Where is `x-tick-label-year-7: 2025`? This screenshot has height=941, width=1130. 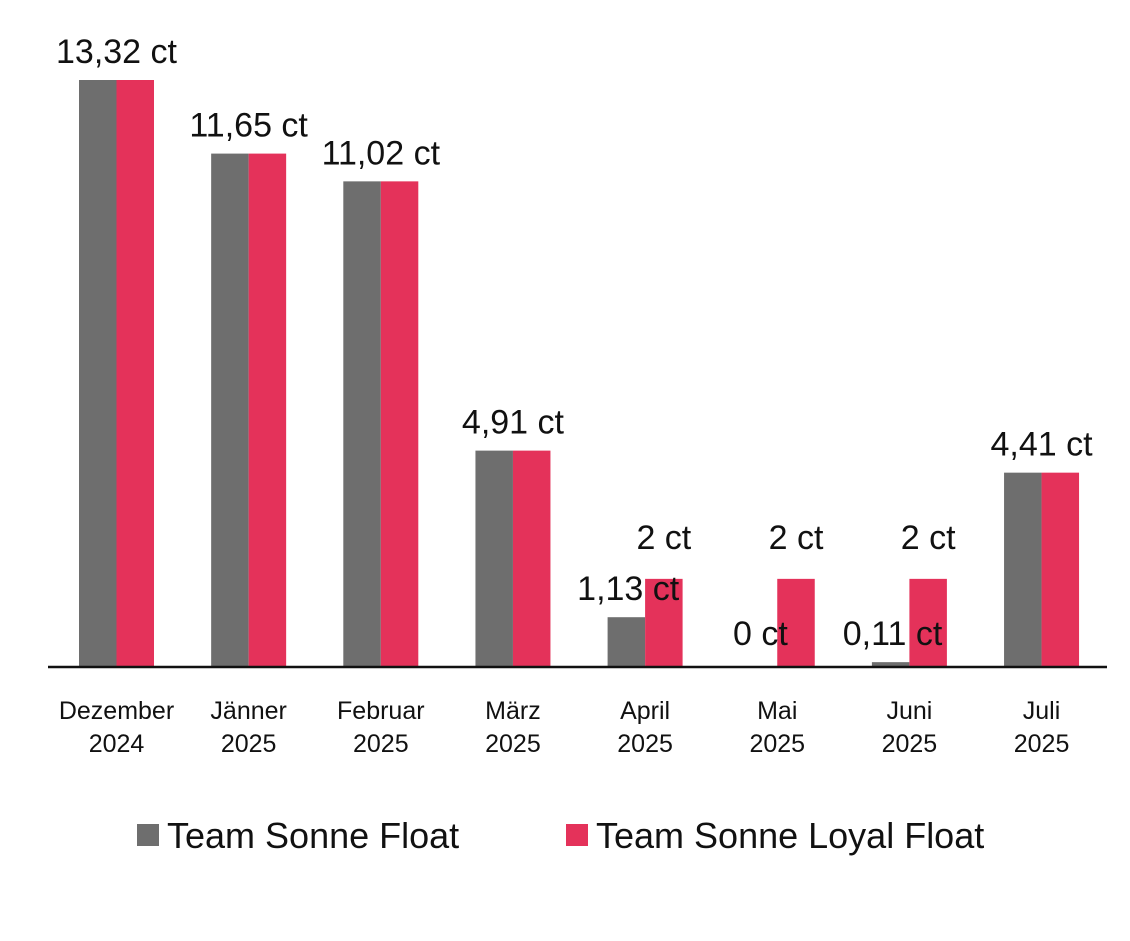 x-tick-label-year-7: 2025 is located at coordinates (1042, 744).